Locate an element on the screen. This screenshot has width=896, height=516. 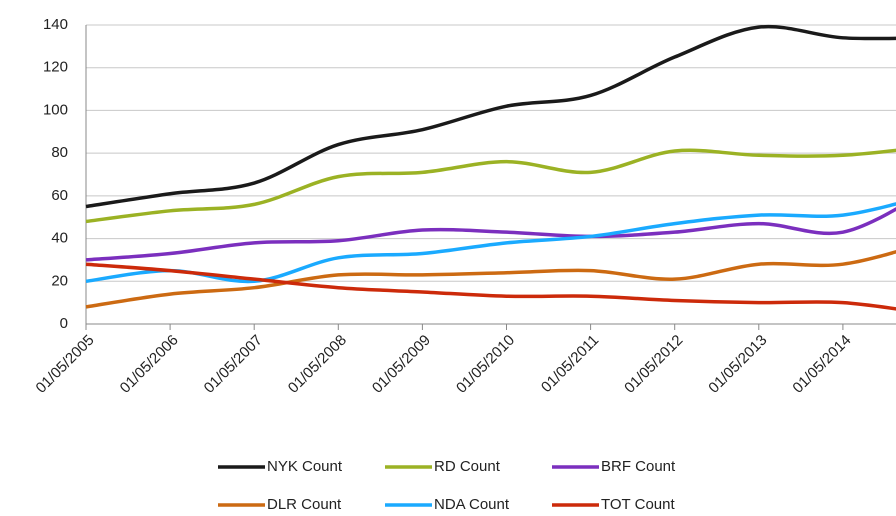
x-tick-label: 01/05/2007 is located at coordinates (233, 364).